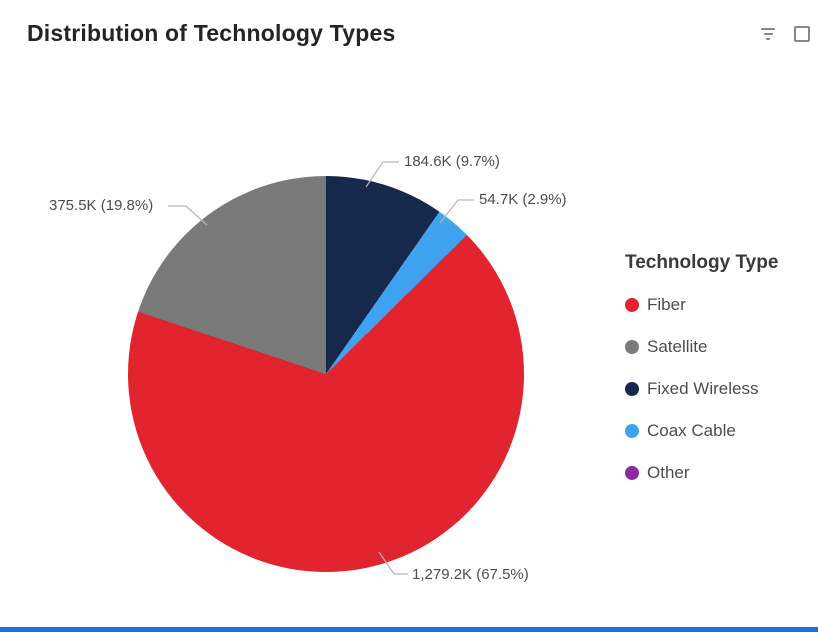 Image resolution: width=818 pixels, height=632 pixels. I want to click on data-label-satellite: 375.5K (19.8%), so click(101, 205).